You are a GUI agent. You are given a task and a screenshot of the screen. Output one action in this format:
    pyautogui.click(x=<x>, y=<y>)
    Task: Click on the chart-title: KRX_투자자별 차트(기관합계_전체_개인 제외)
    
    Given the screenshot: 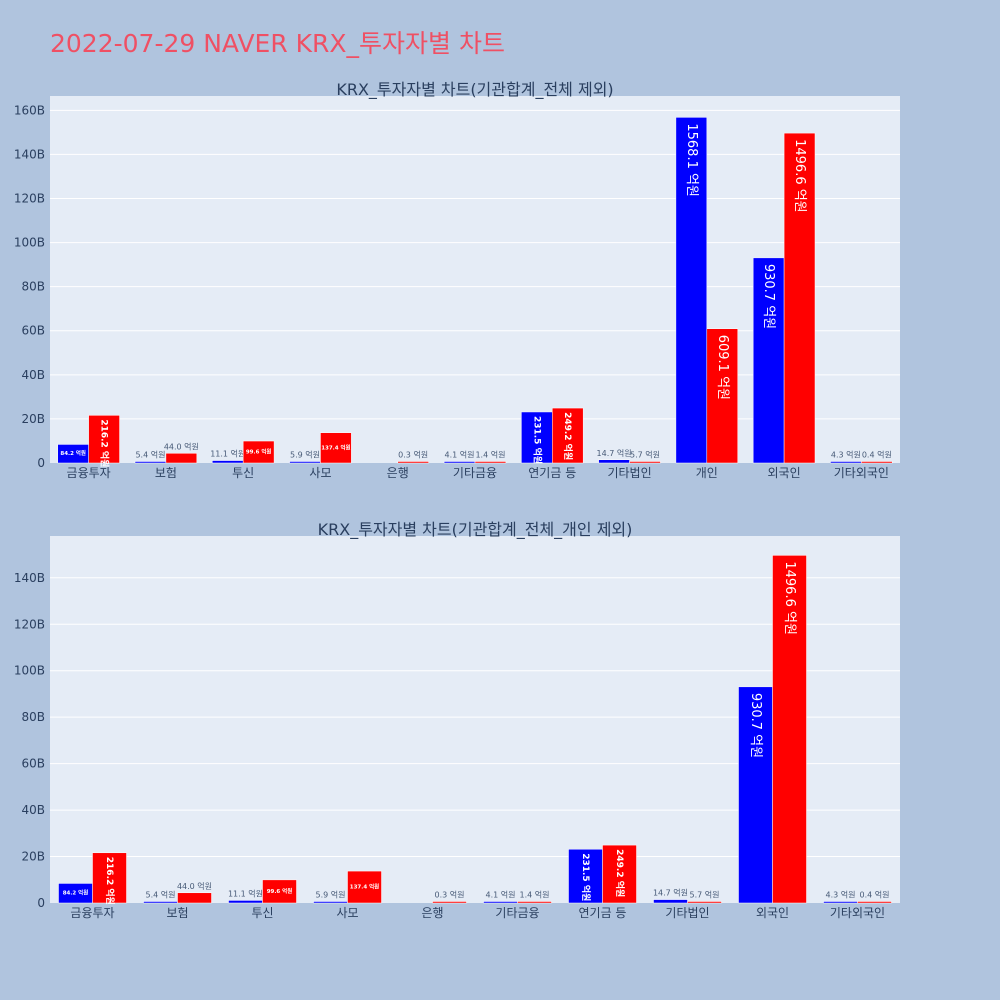 What is the action you would take?
    pyautogui.click(x=475, y=530)
    